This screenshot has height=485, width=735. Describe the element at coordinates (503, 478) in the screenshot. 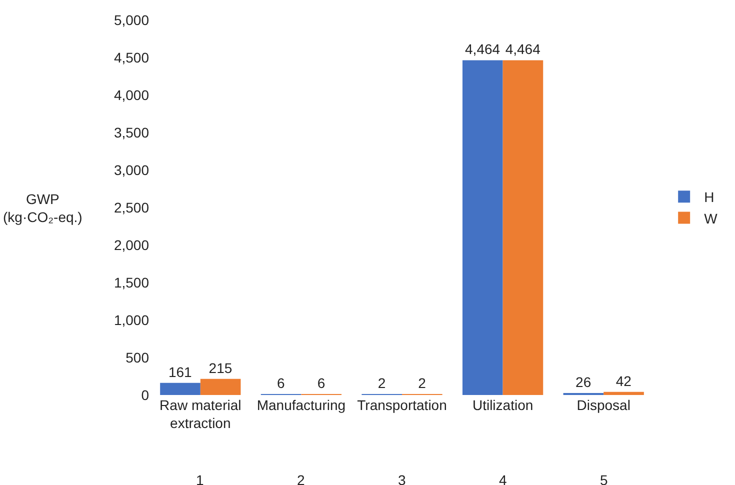

I see `text: 4` at that location.